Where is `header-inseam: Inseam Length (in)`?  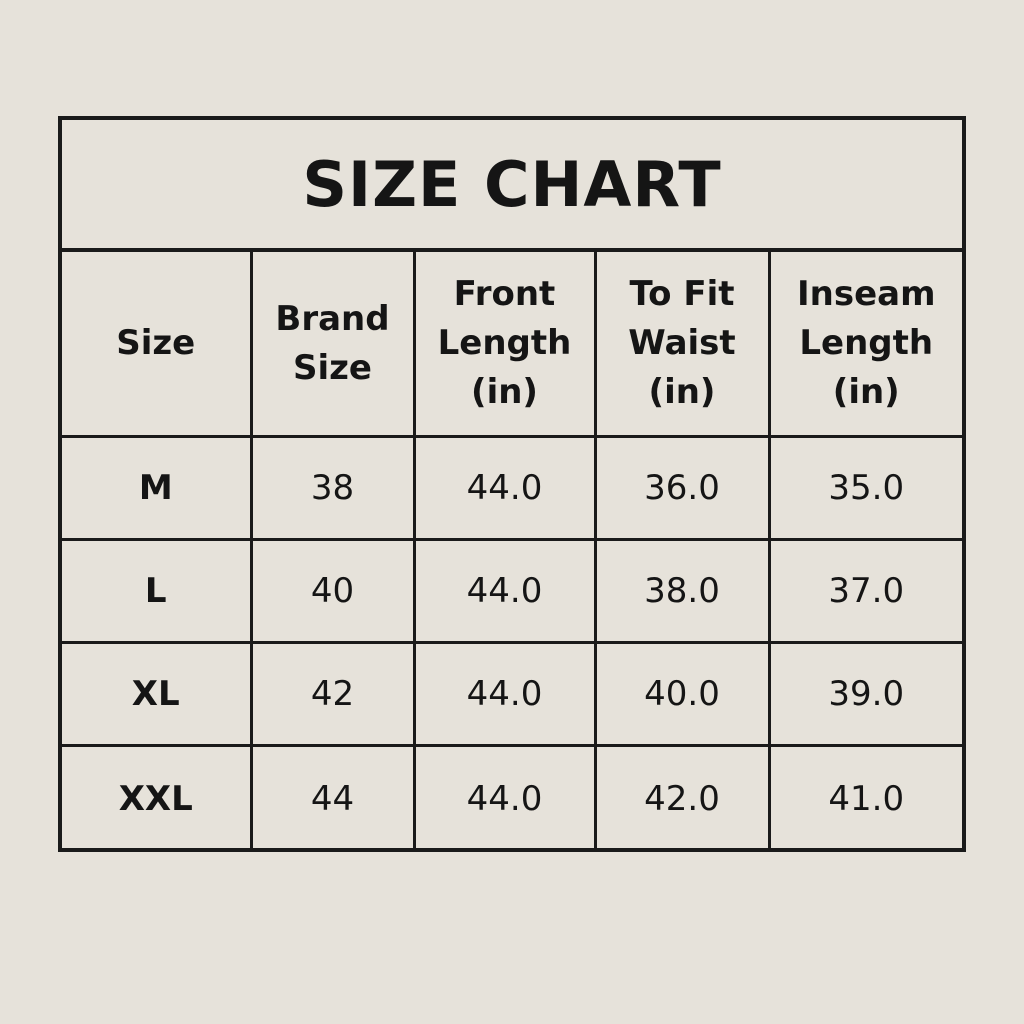
header-inseam: Inseam Length (in) is located at coordinates (864, 345).